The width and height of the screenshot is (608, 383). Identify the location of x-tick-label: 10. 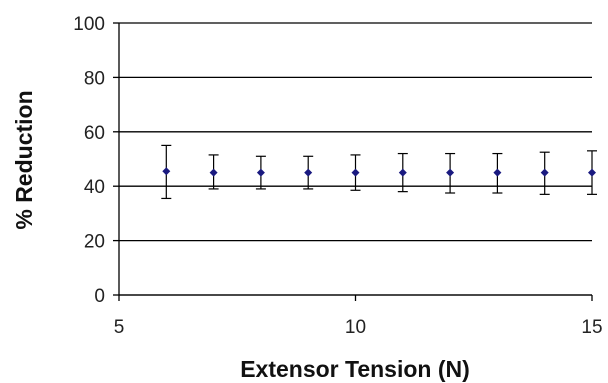
(355, 327).